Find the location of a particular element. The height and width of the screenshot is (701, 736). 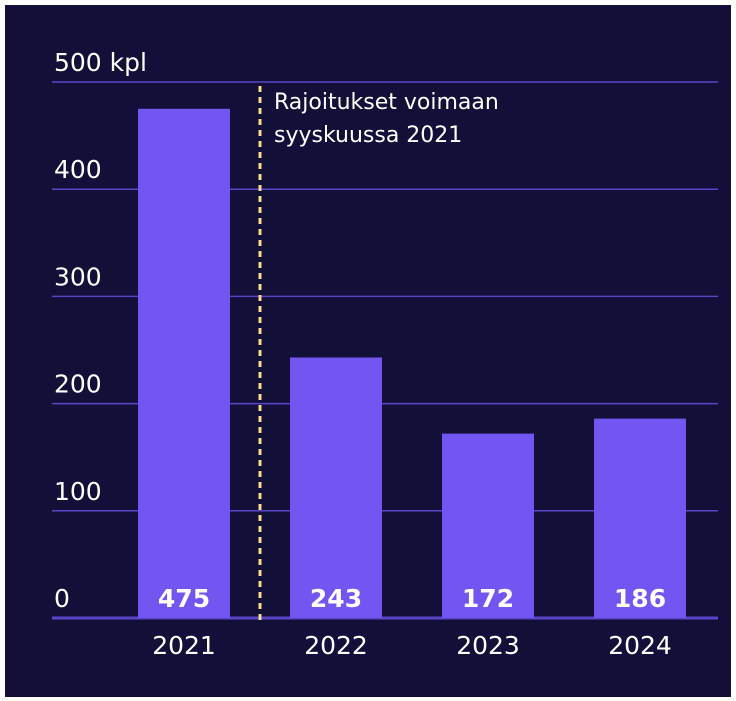

y-tick-label: 200 is located at coordinates (78, 384).